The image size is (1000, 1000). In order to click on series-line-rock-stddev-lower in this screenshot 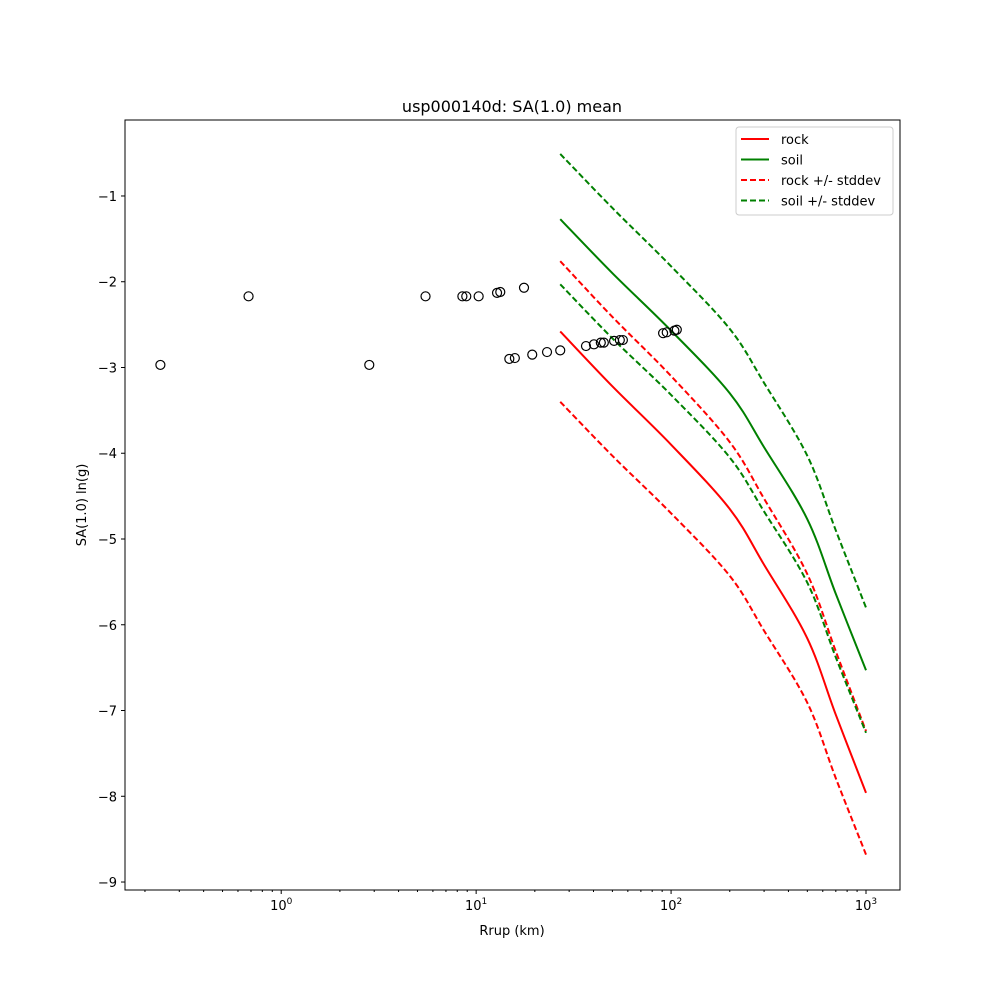, I will do `click(713, 628)`.